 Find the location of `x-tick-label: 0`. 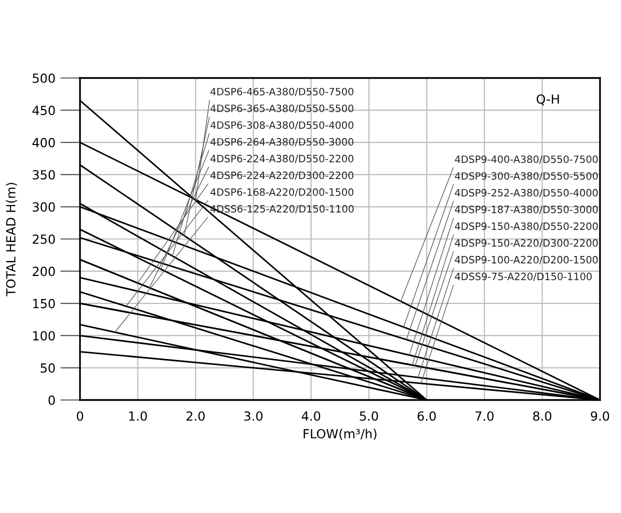

x-tick-label: 0 is located at coordinates (80, 416).